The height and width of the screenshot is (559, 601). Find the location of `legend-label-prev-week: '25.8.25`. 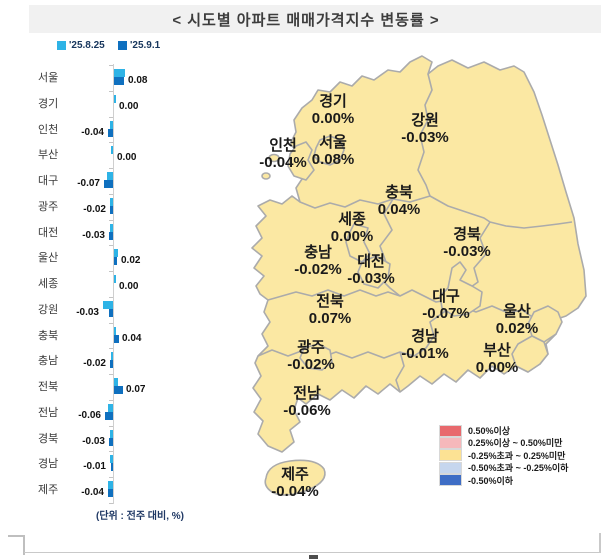

legend-label-prev-week: '25.8.25 is located at coordinates (87, 45).